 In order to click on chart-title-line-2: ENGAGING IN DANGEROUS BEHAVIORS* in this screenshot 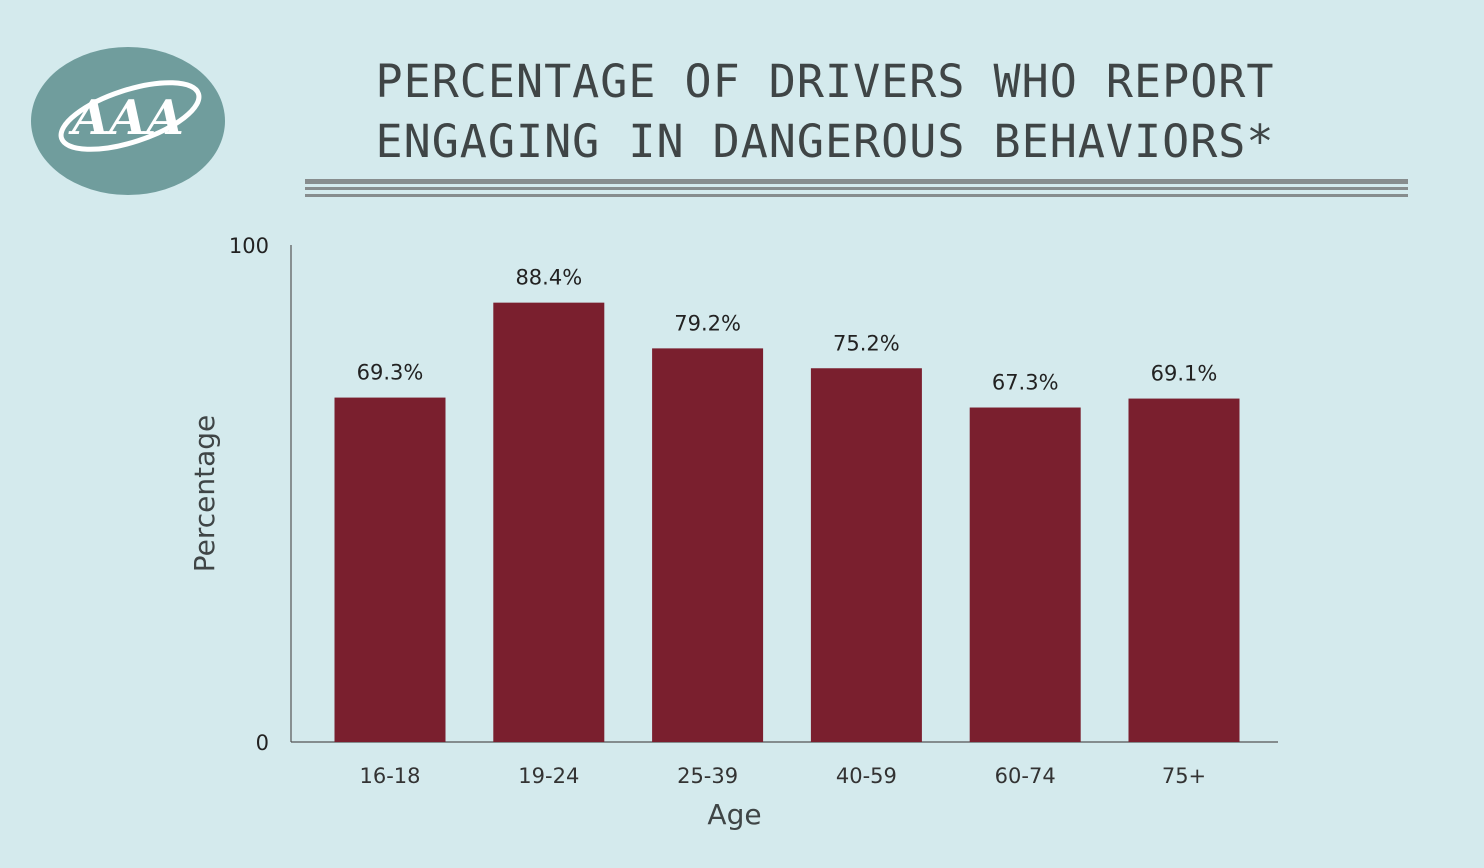, I will do `click(825, 141)`.